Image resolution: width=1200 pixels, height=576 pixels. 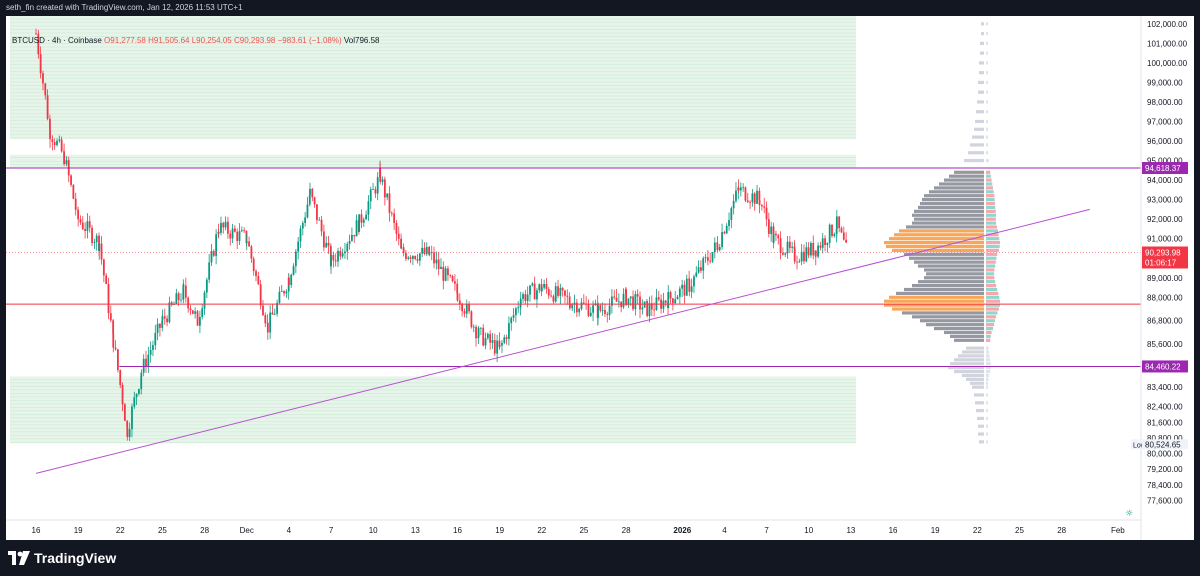 What do you see at coordinates (1163, 252) in the screenshot?
I see `current-price-tag: 90,293.98` at bounding box center [1163, 252].